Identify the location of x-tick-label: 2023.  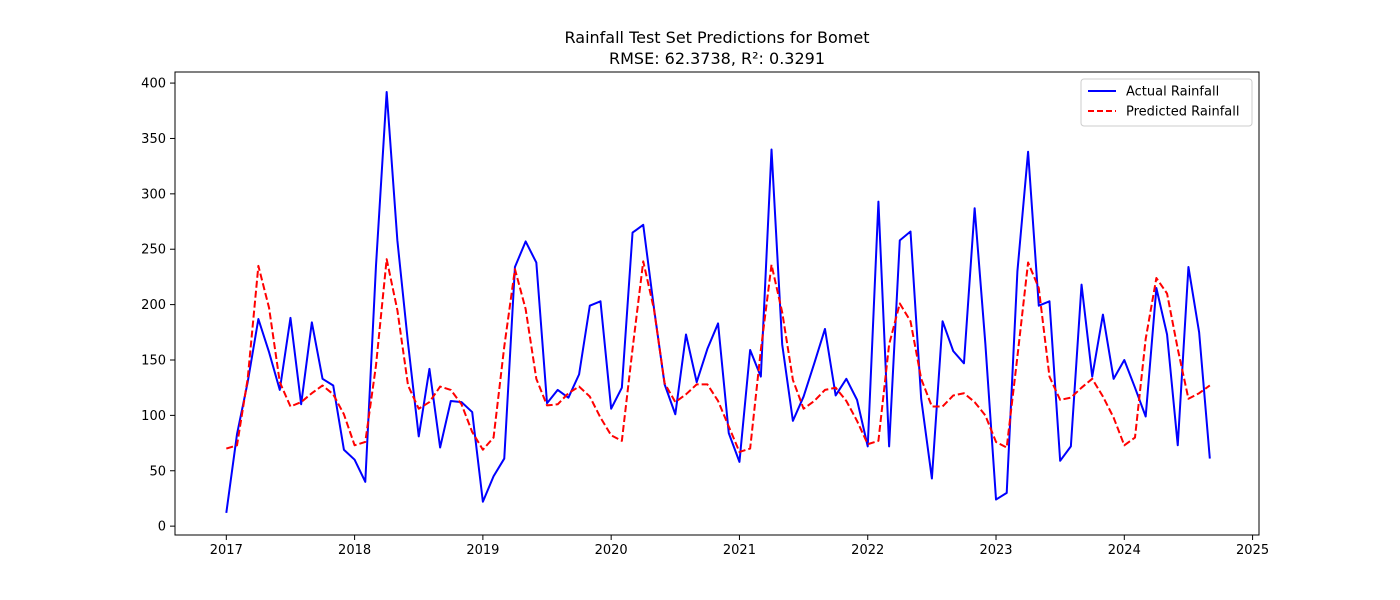
(995, 550).